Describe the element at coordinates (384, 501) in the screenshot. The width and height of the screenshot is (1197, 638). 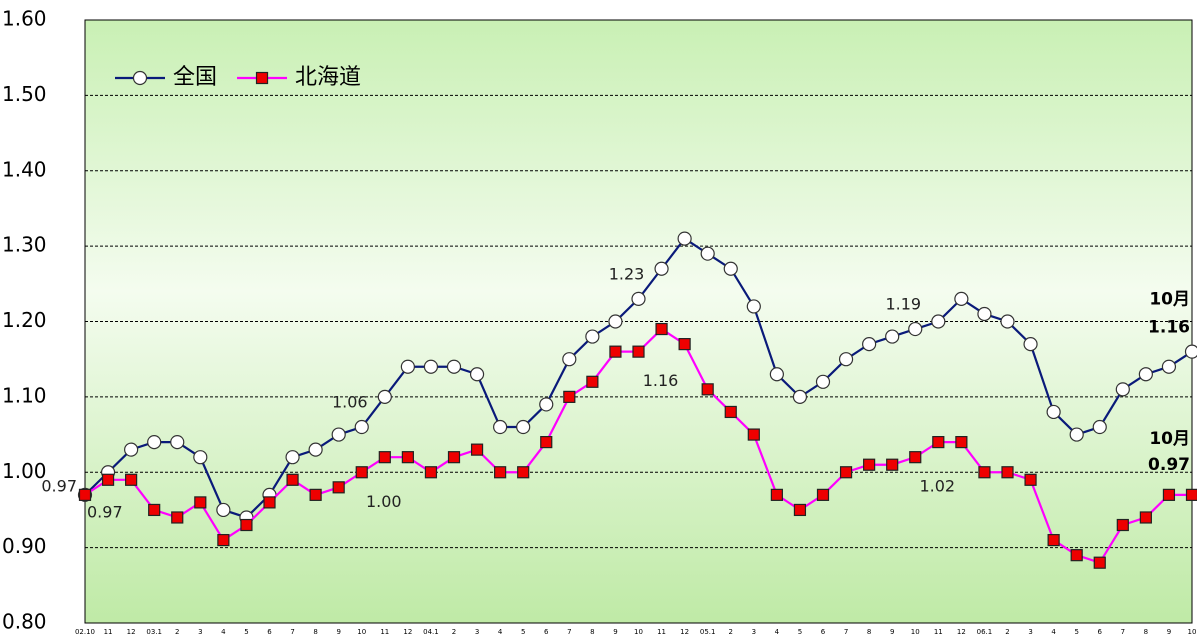
I see `value-label: 1.00` at that location.